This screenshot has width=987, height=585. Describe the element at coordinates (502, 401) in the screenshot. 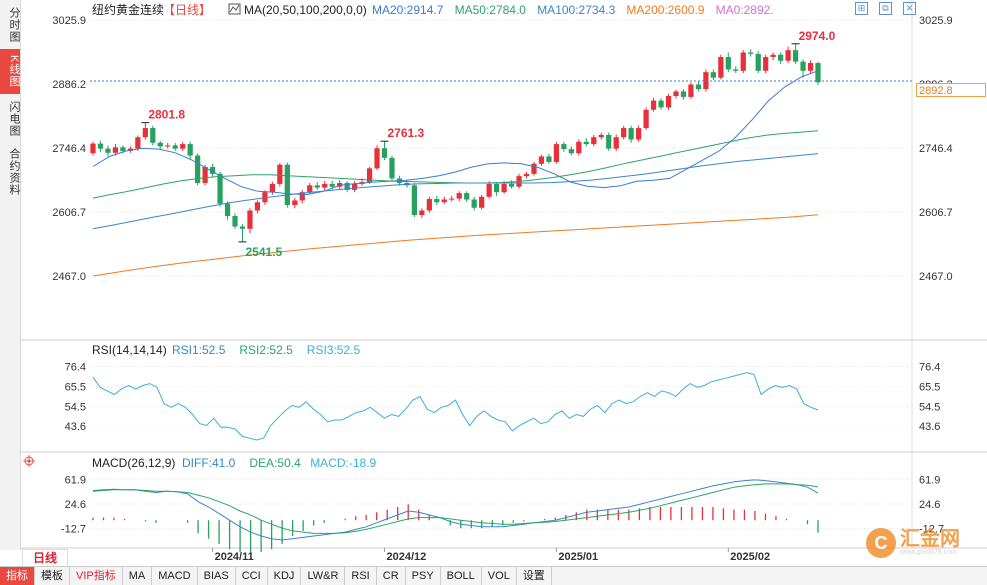

I see `rsi-panel: 76.4 76.4 65.5 65.5 54.5 54.5 43.6 43.6` at that location.